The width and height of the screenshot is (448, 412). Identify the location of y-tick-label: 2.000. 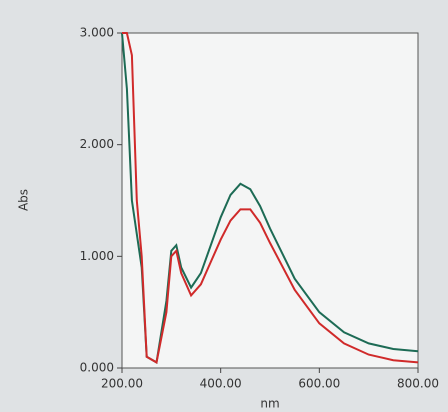
(97, 144).